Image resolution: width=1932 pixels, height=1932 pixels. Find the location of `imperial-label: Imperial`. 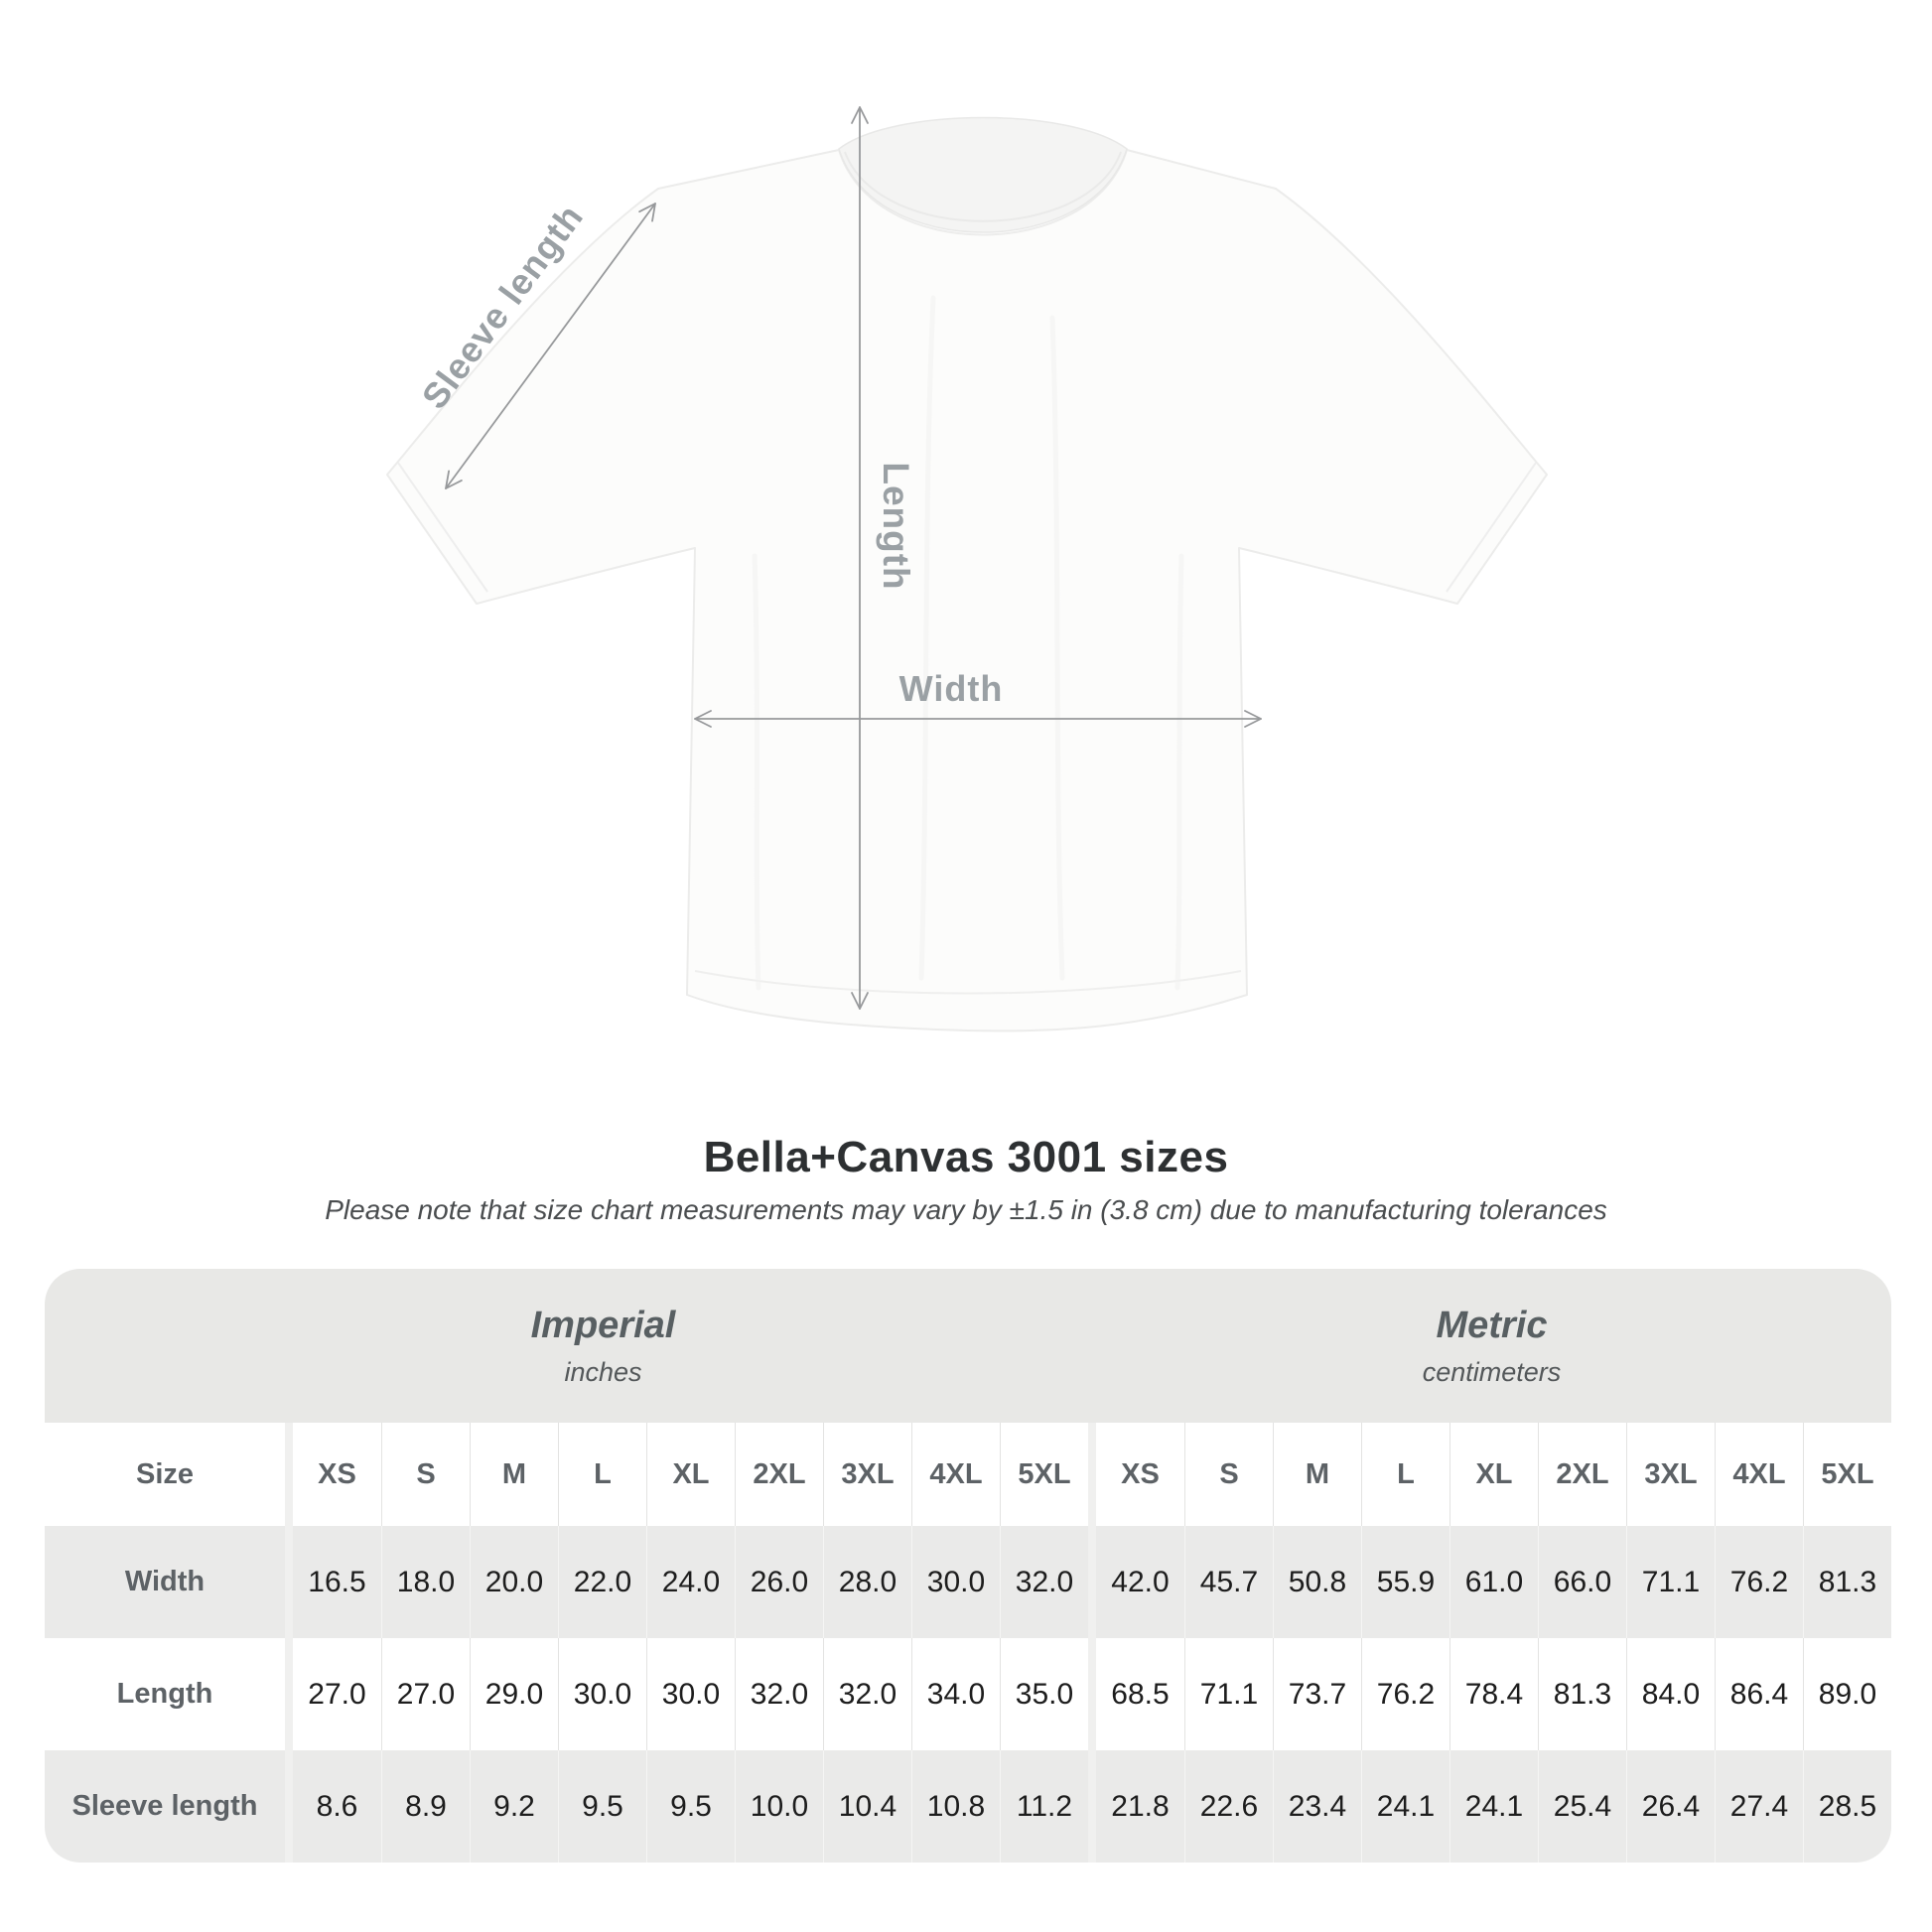

imperial-label: Imperial is located at coordinates (603, 1325).